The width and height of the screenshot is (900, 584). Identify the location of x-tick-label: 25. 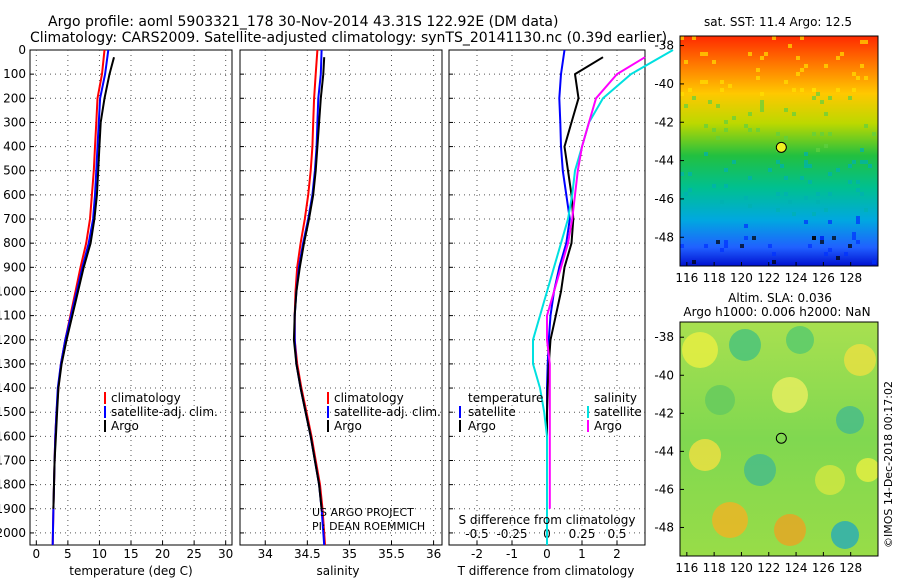
(193, 554).